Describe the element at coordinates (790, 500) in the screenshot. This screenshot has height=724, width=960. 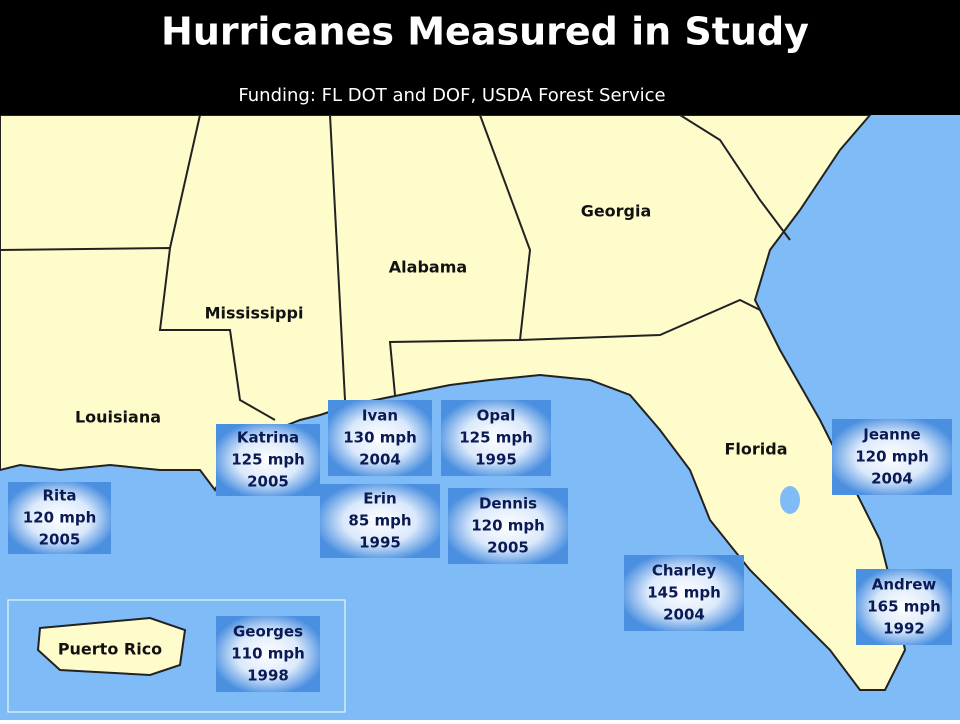
I see `lake` at that location.